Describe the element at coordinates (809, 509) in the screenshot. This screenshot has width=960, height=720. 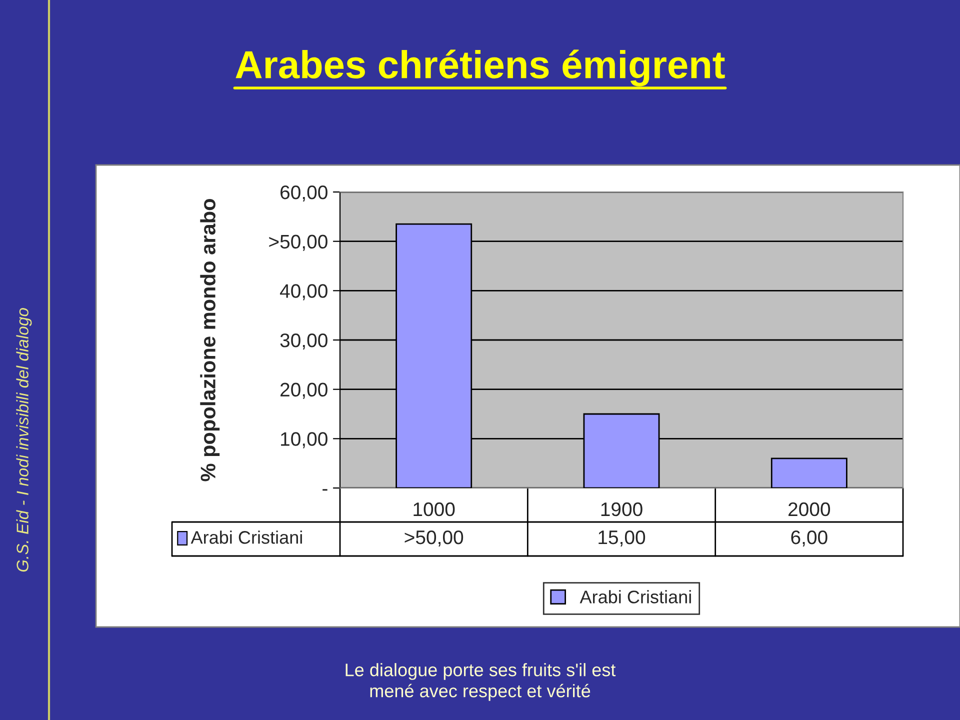
I see `x-tick-label: 2000` at that location.